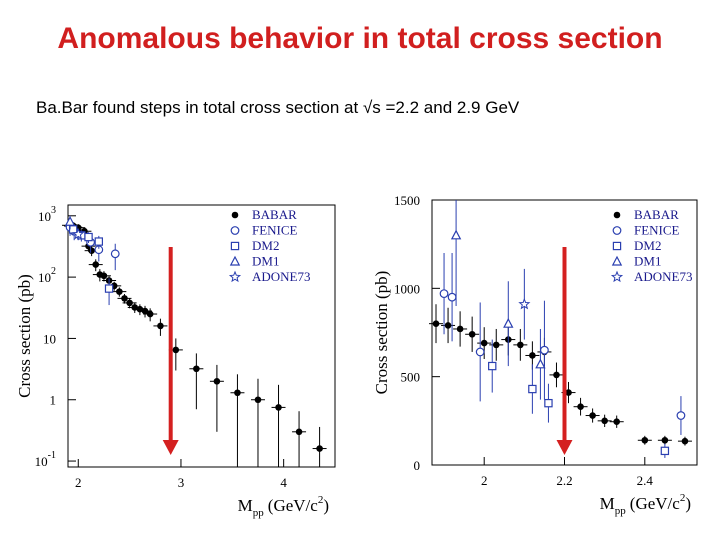 The height and width of the screenshot is (540, 720). I want to click on y-tick-label: 10², so click(47, 275).